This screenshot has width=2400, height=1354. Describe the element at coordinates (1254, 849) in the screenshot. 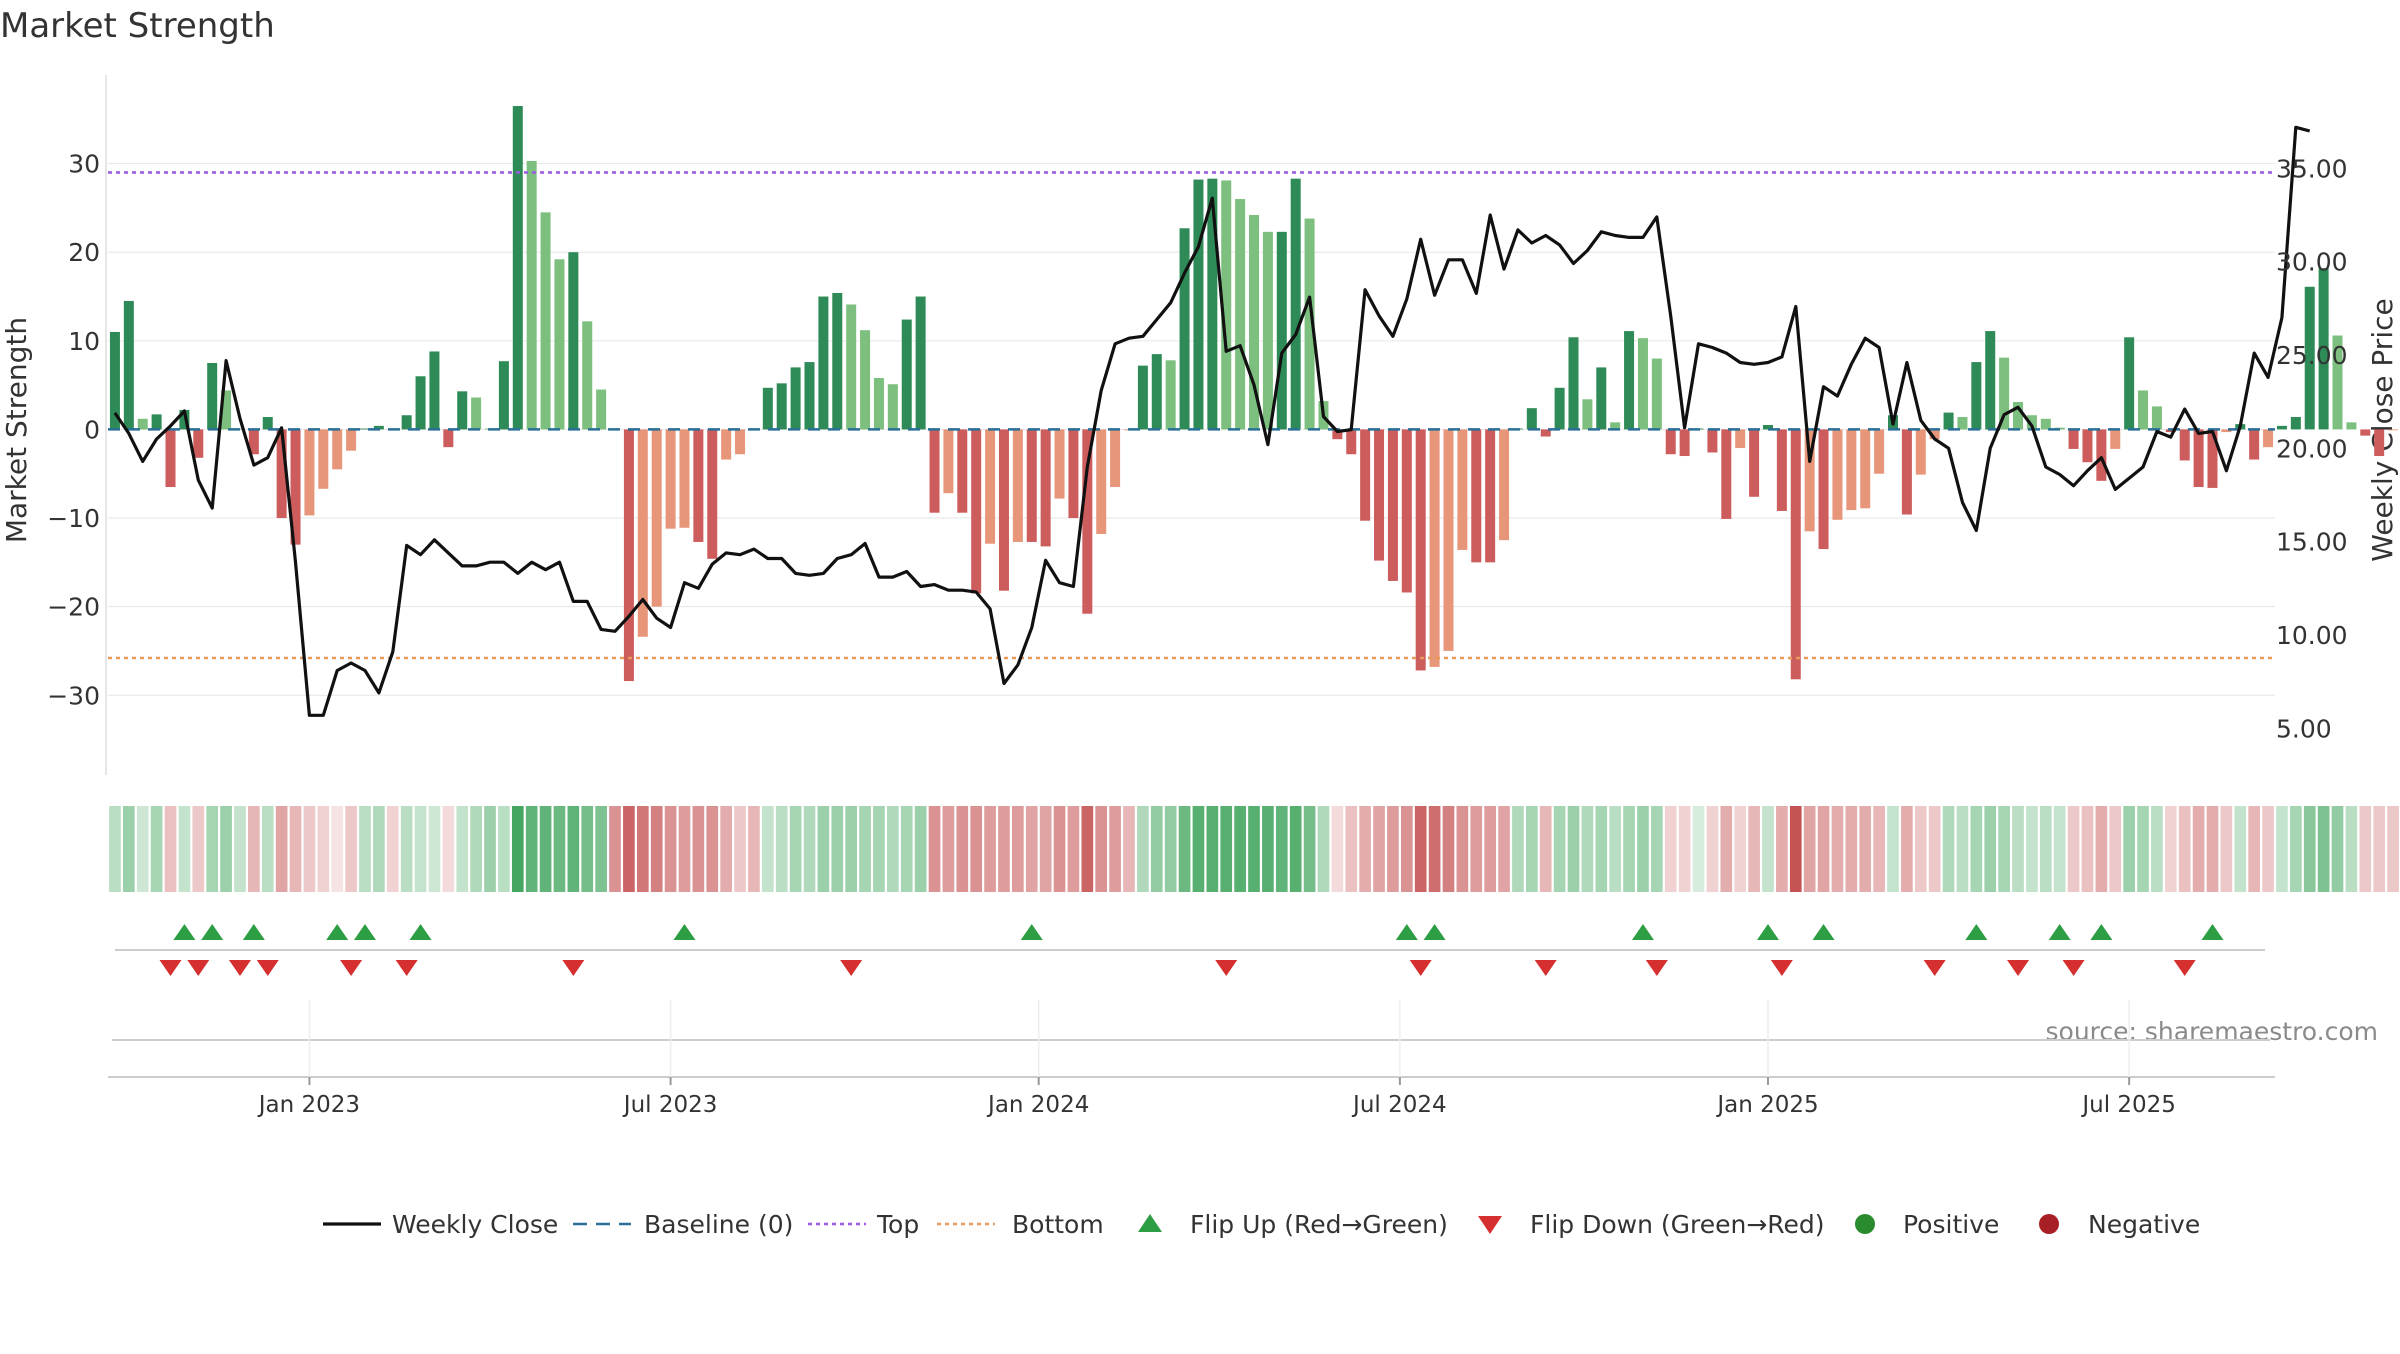

I see `strength-strip` at that location.